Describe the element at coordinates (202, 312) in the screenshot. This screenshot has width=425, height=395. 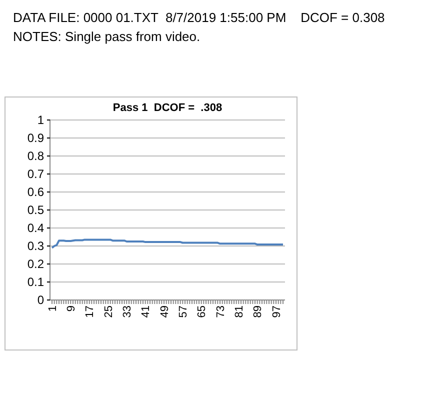
I see `x-tick-label: 65` at that location.